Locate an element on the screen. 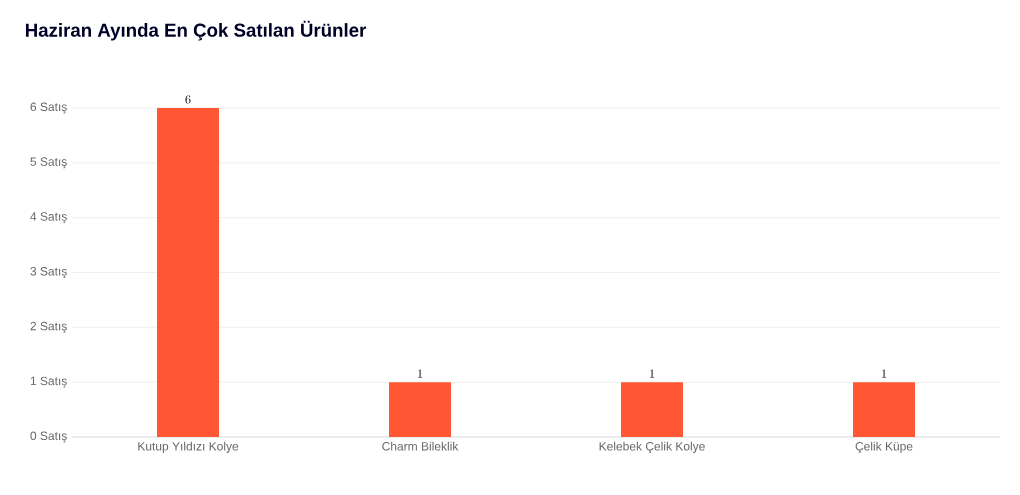 This screenshot has width=1020, height=495. y-tick-label: 6 Satış is located at coordinates (48, 108).